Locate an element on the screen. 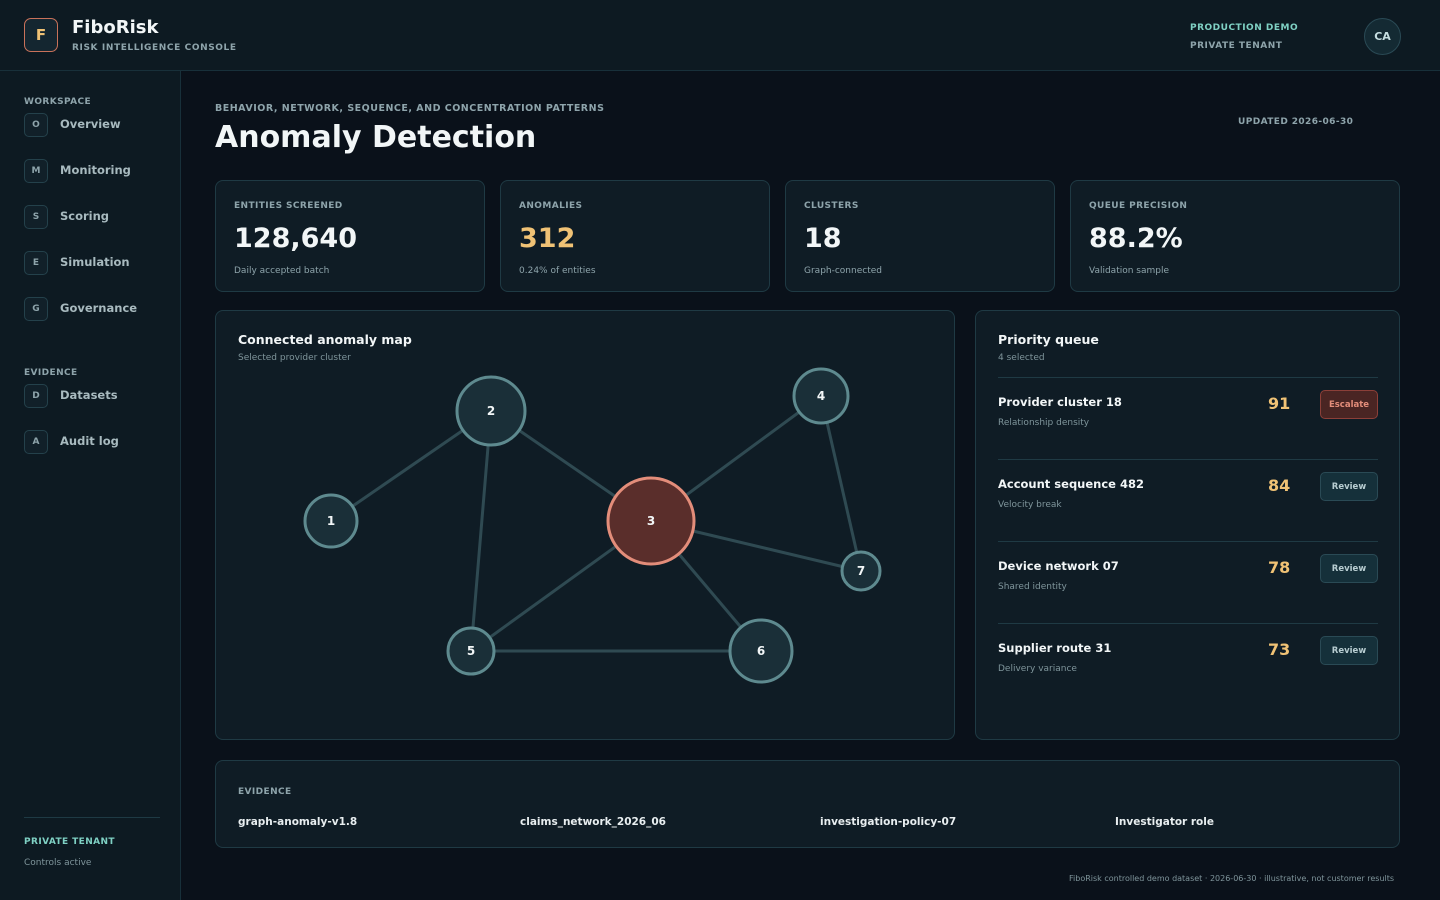 Image resolution: width=1440 pixels, height=900 pixels. graph-node-label: 3 is located at coordinates (651, 521).